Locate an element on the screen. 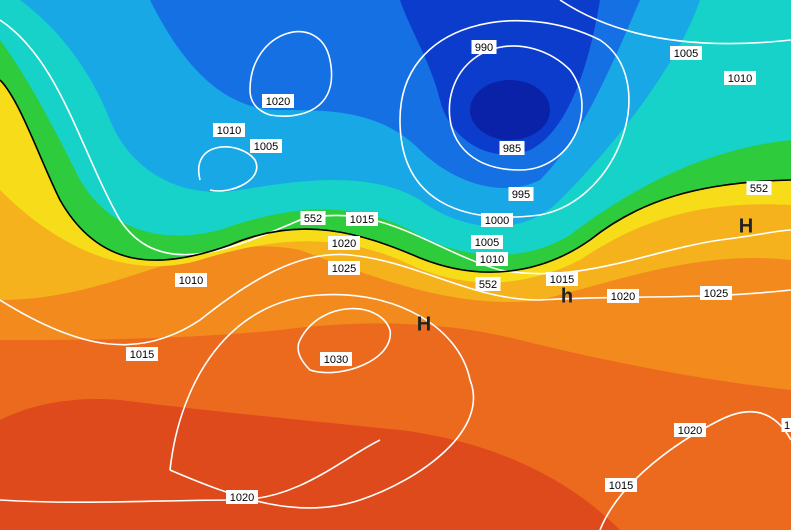 The height and width of the screenshot is (530, 791). label-text: 995 is located at coordinates (521, 195).